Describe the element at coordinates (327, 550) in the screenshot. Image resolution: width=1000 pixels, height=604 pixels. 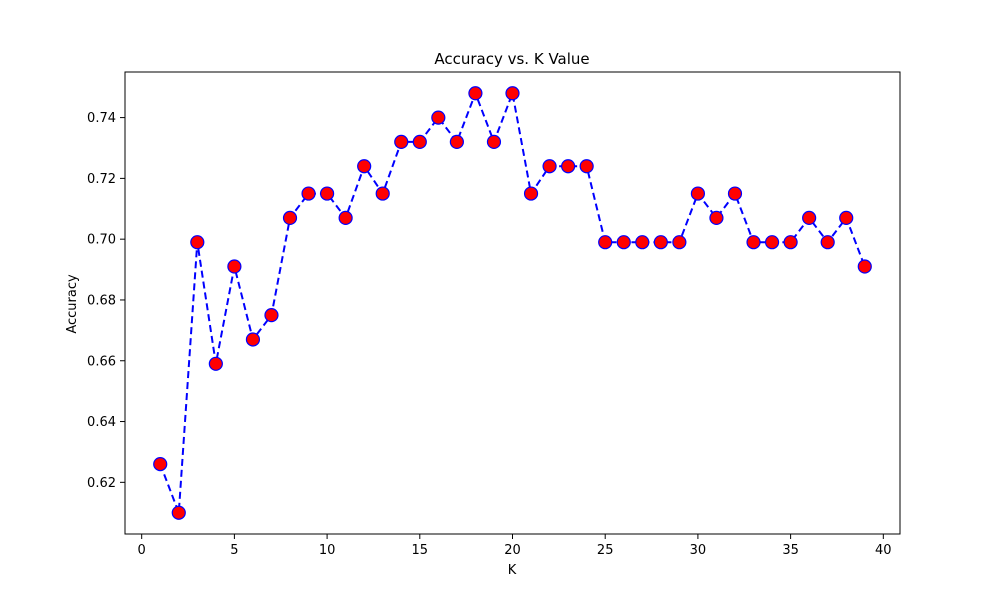
I see `x-tick-label: 10` at that location.